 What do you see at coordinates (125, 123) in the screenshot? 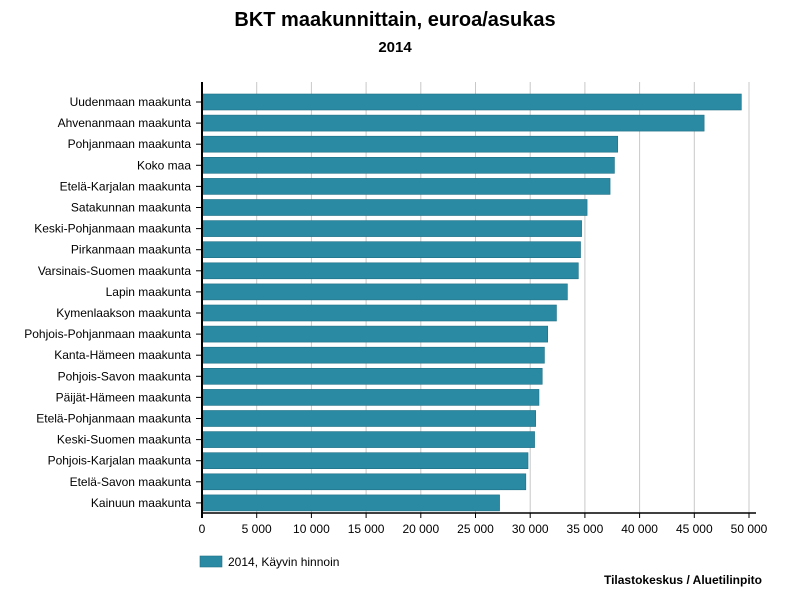
I see `category-label: Ahvenanmaan maakunta` at bounding box center [125, 123].